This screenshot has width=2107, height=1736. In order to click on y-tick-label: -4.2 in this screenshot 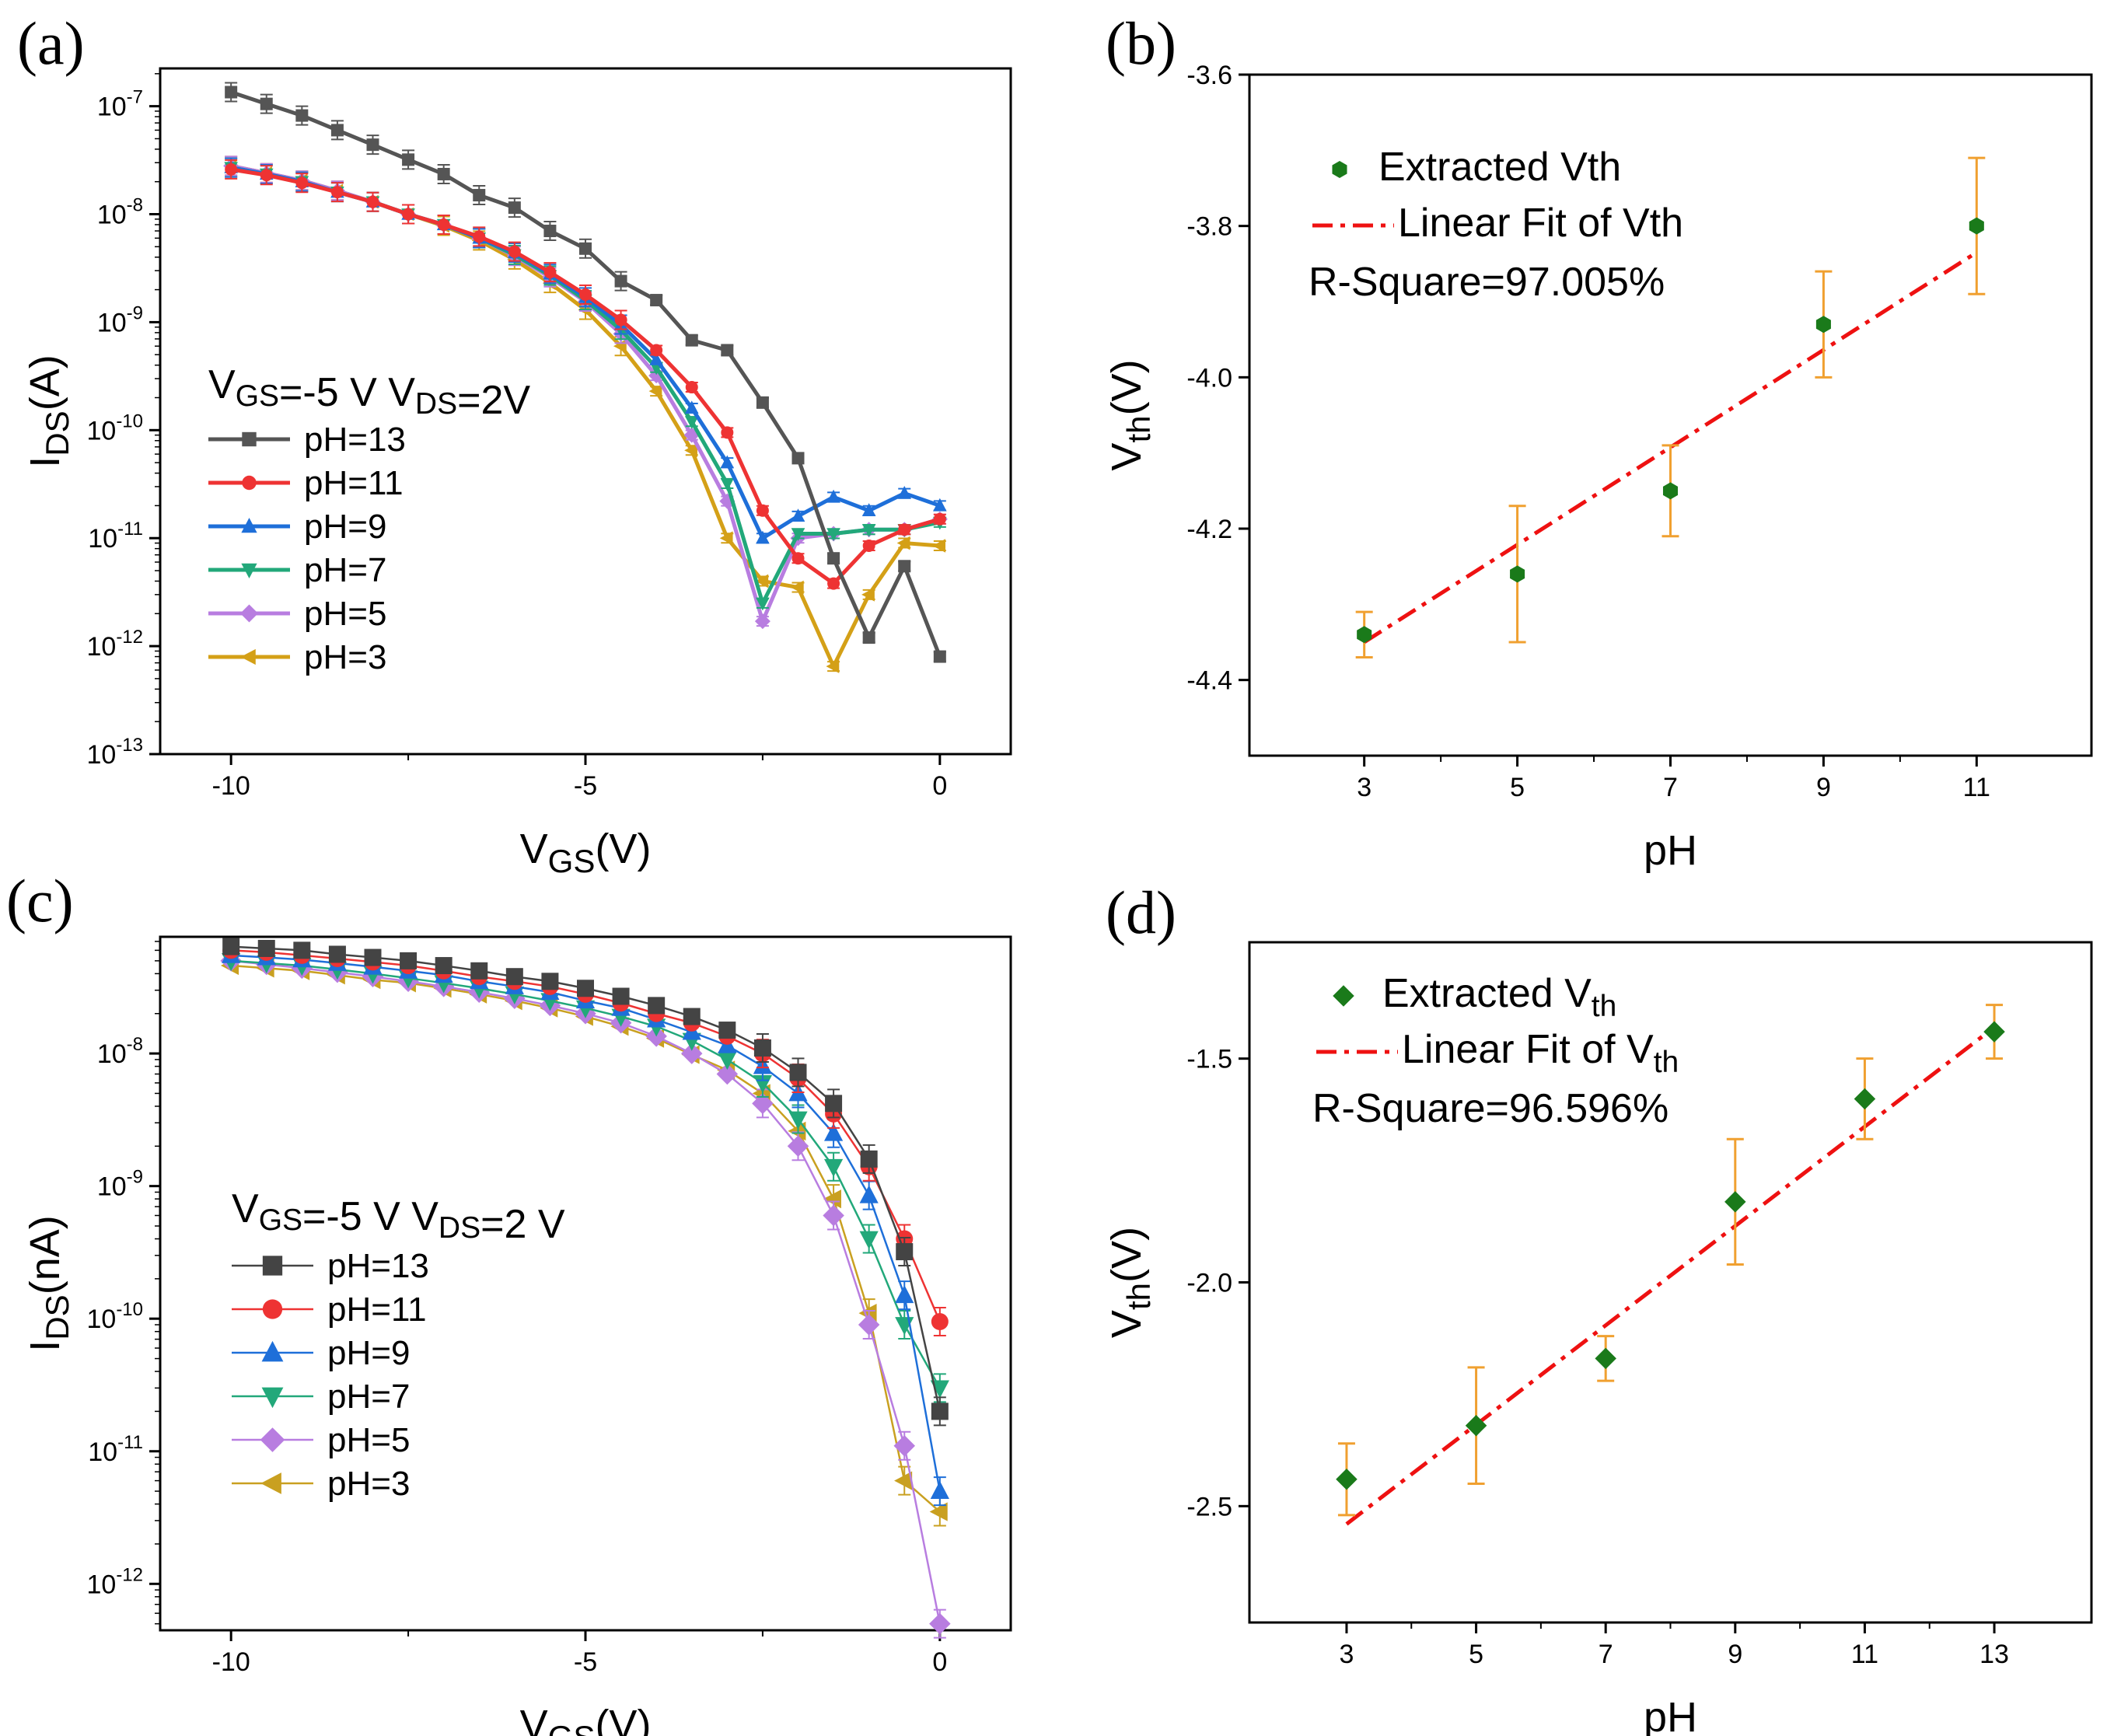, I will do `click(1209, 529)`.